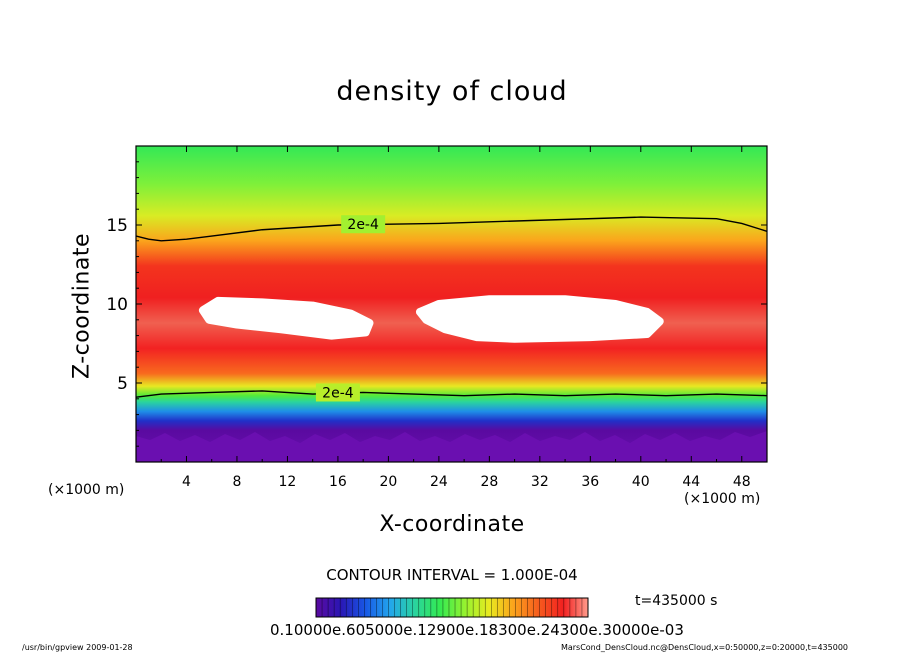 The width and height of the screenshot is (904, 654). I want to click on colorbar-frame, so click(452, 607).